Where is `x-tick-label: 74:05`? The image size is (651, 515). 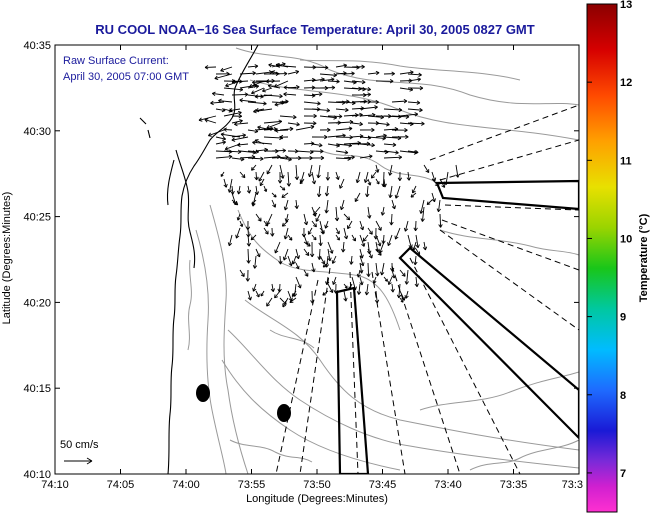
x-tick-label: 74:05 is located at coordinates (121, 485).